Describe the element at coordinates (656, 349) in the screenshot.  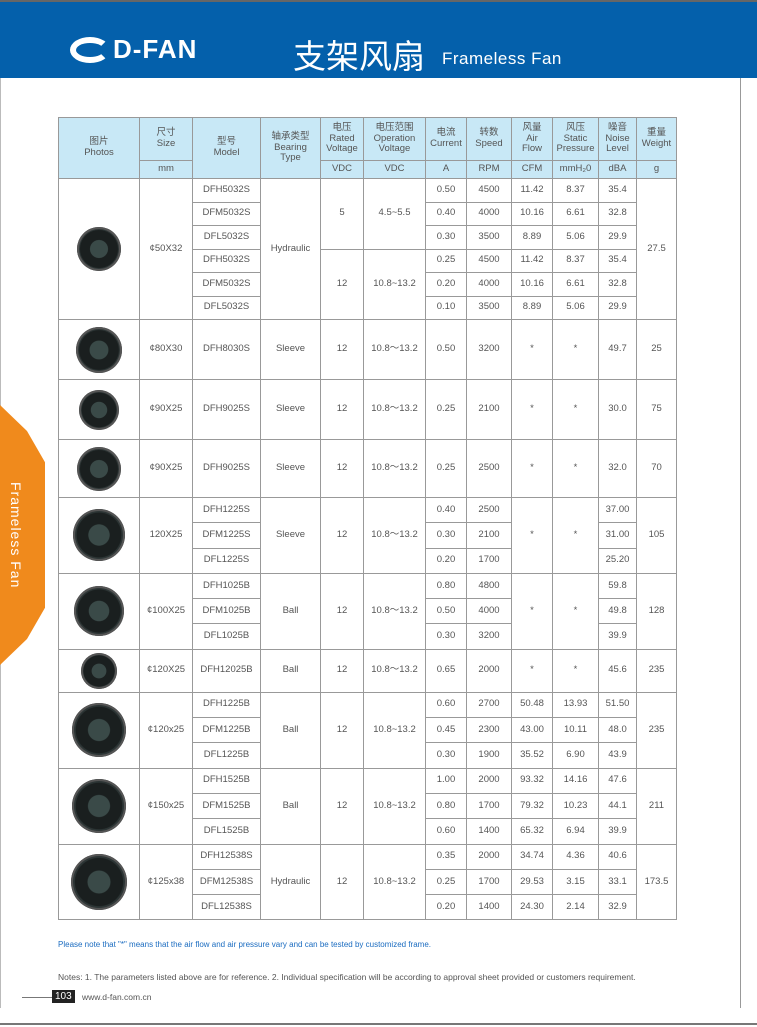
I see `weight-cell: 25` at that location.